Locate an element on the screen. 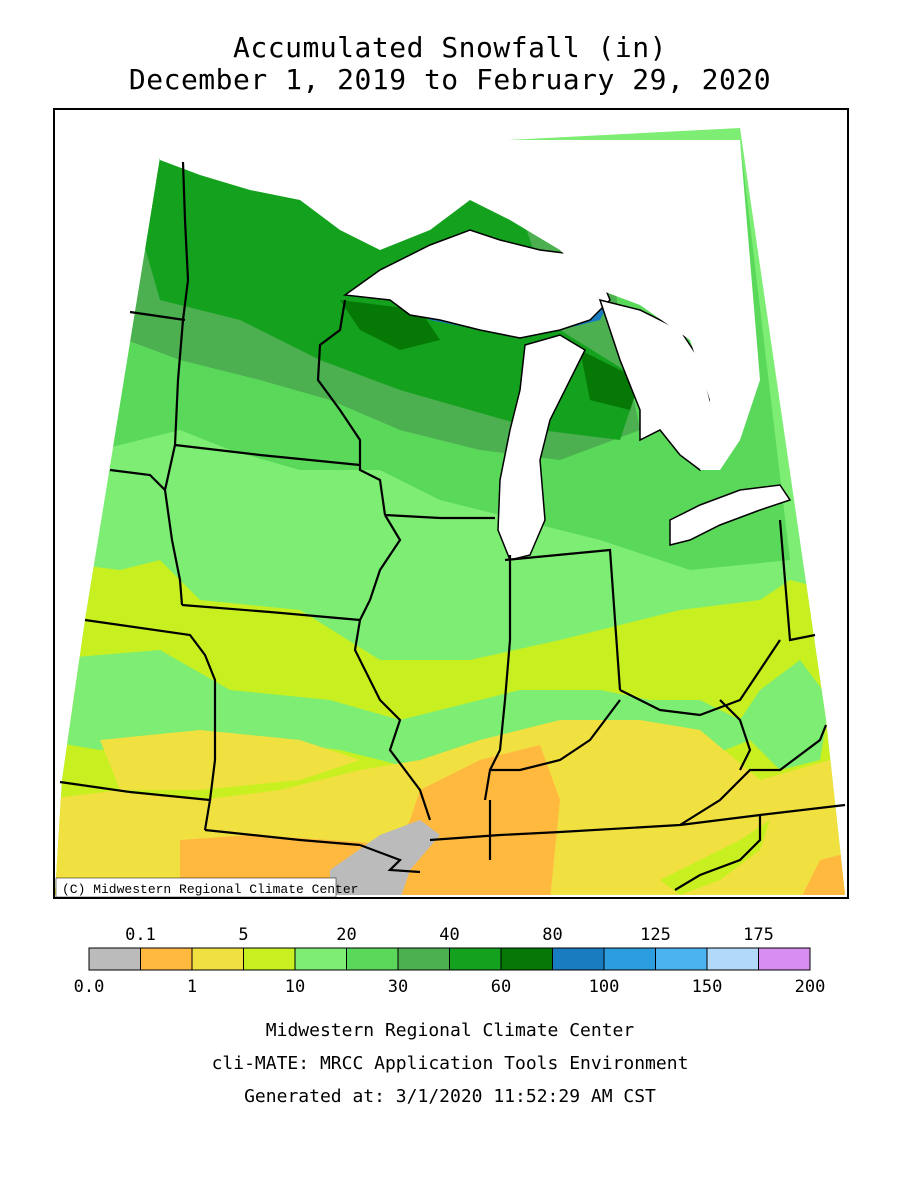  color-legend: 0.1 5 20 40 80 125 175 0.0 1 10 30 60 100 150 200 is located at coordinates (450, 961).